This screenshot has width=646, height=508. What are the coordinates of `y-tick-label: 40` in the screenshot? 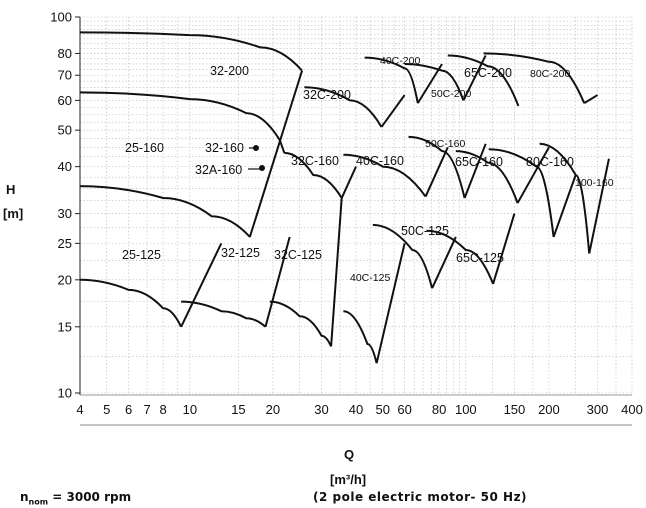 It's located at (65, 166).